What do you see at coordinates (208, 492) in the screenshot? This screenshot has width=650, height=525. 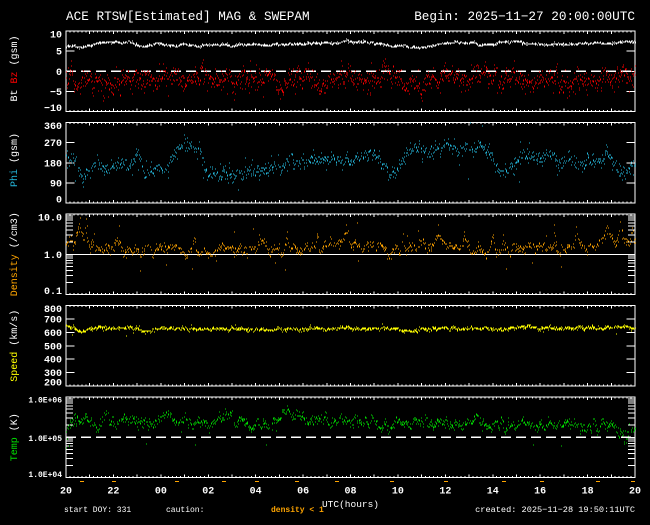 I see `svg-text: 02` at bounding box center [208, 492].